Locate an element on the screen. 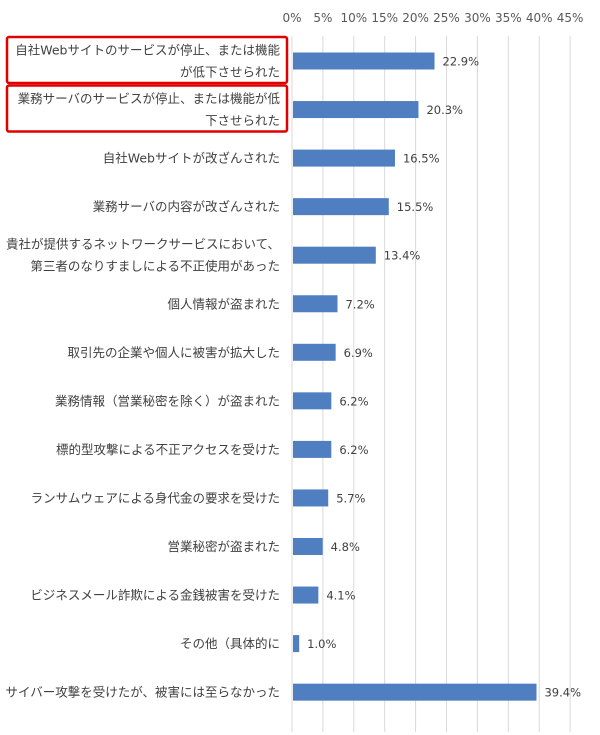  category-label: 自社Webサイトのサービスが停止、または機能 is located at coordinates (147, 50).